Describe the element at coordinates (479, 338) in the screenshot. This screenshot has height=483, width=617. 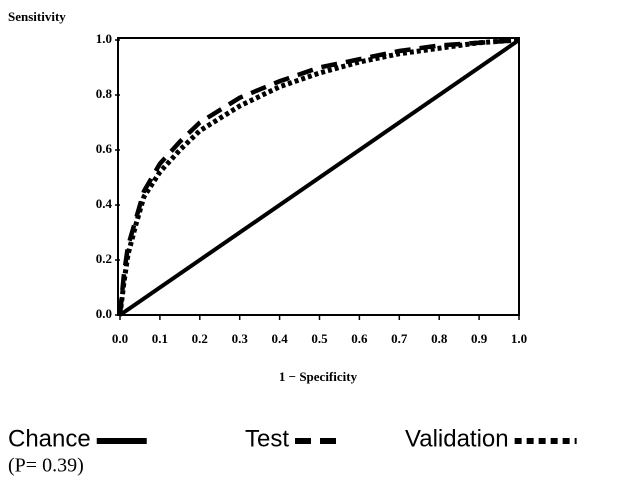
I see `x-tick-label: 0.9` at that location.